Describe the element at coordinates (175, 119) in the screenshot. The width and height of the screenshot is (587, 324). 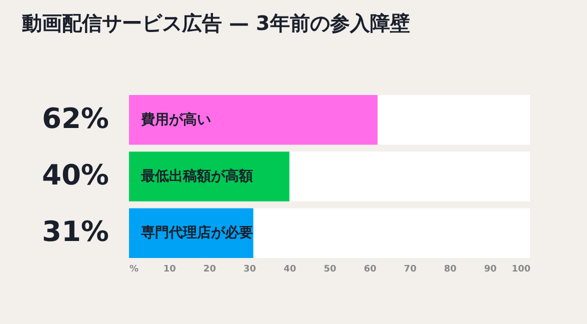
I see `y-tick-label: 費用が高い` at that location.